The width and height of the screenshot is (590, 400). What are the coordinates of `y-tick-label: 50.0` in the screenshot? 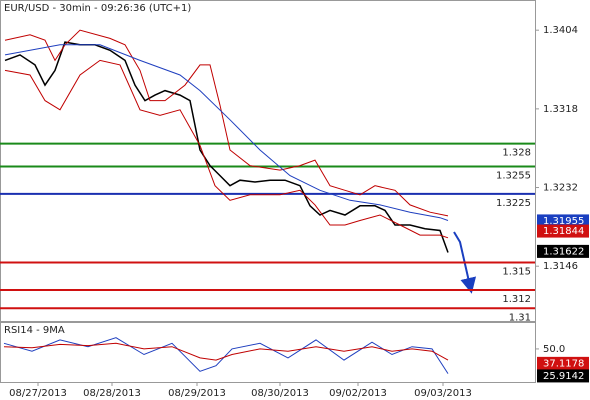 It's located at (554, 349).